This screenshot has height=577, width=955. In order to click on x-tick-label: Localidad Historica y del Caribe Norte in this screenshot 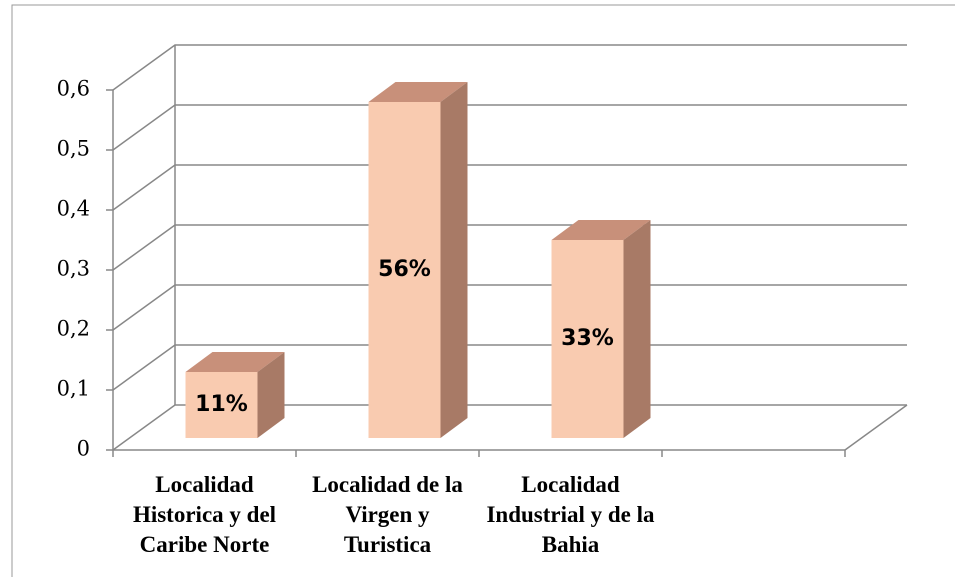, I will do `click(204, 514)`.